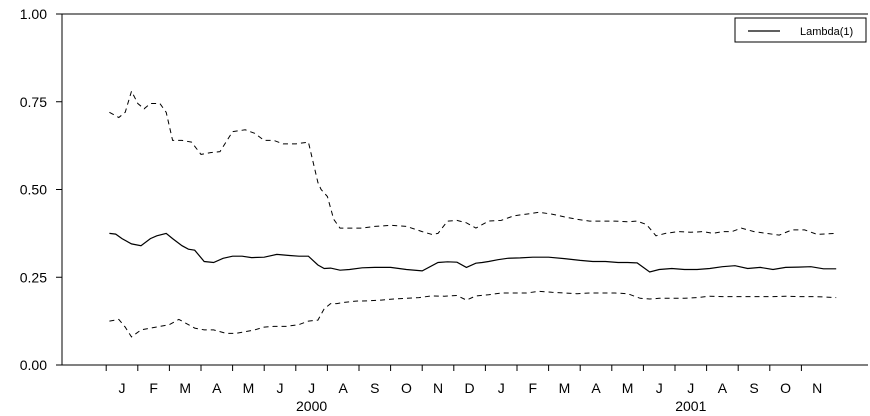  Describe the element at coordinates (33, 14) in the screenshot. I see `y-tick-label: 1.00` at that location.